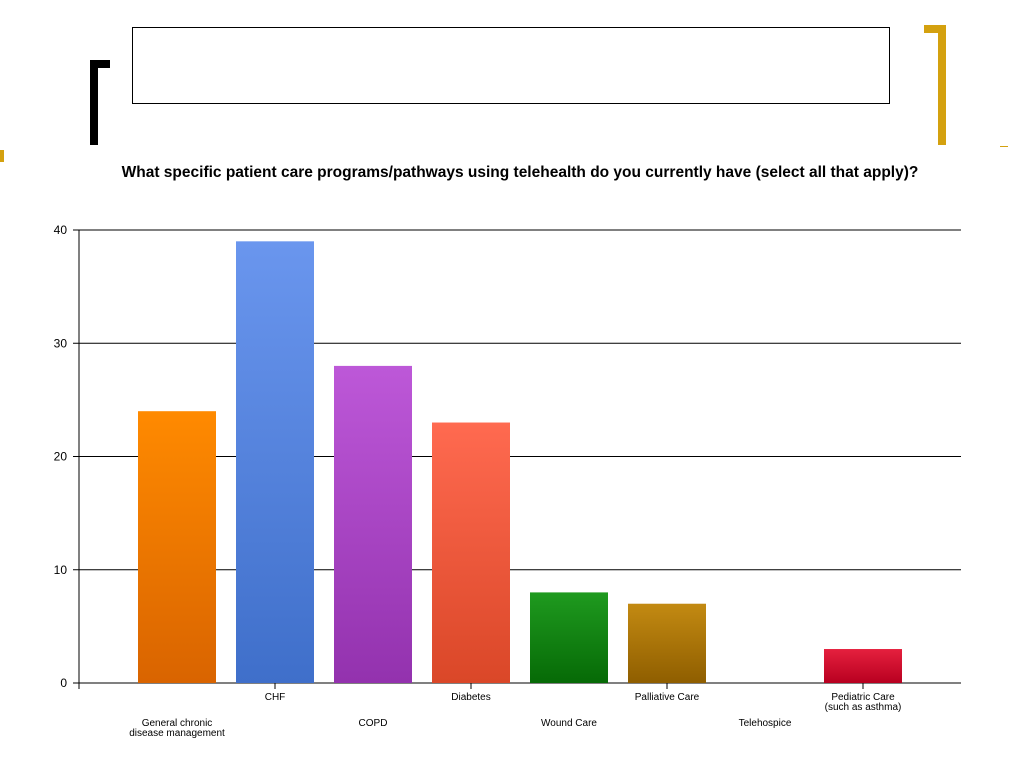 This screenshot has width=1024, height=768. I want to click on x-category-label-line: Diabetes, so click(470, 697).